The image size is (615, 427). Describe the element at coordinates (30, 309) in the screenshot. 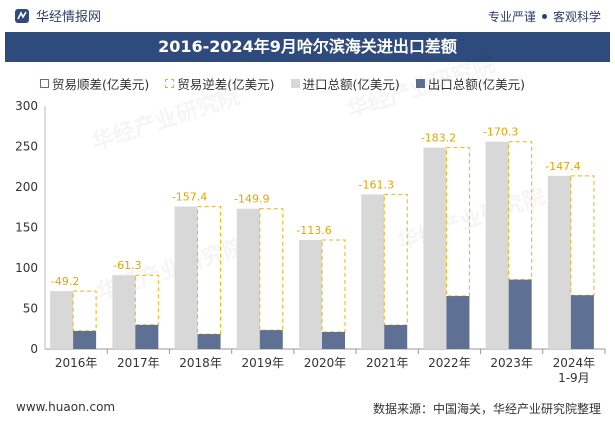

I see `y-tick-label: 50` at that location.